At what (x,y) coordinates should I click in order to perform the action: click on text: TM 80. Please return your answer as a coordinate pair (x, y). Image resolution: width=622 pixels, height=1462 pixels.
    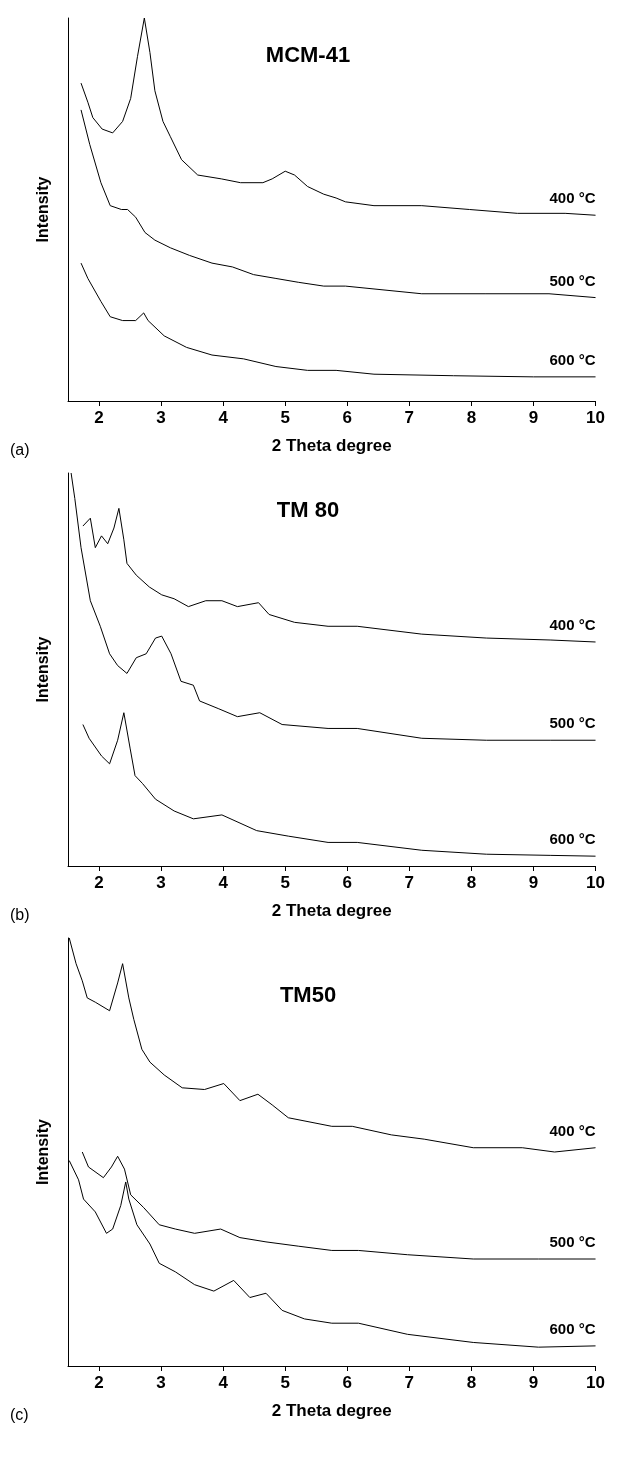
    Looking at the image, I should click on (308, 509).